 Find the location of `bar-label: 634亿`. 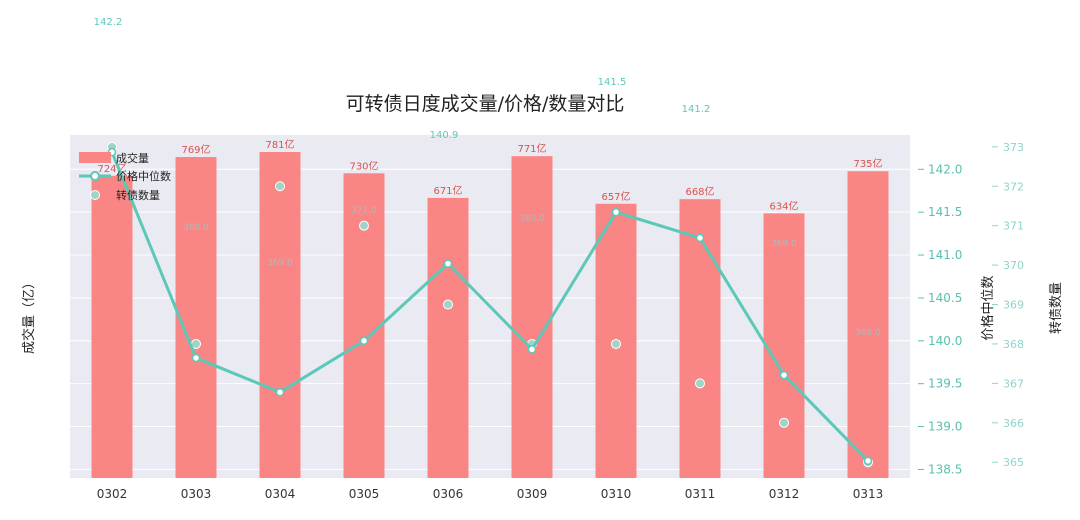

bar-label: 634亿 is located at coordinates (783, 205).